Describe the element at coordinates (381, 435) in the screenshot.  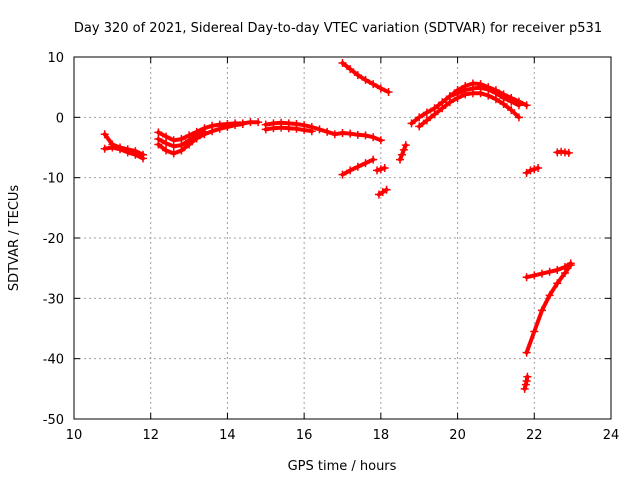
I see `x-tick-label: 18` at that location.